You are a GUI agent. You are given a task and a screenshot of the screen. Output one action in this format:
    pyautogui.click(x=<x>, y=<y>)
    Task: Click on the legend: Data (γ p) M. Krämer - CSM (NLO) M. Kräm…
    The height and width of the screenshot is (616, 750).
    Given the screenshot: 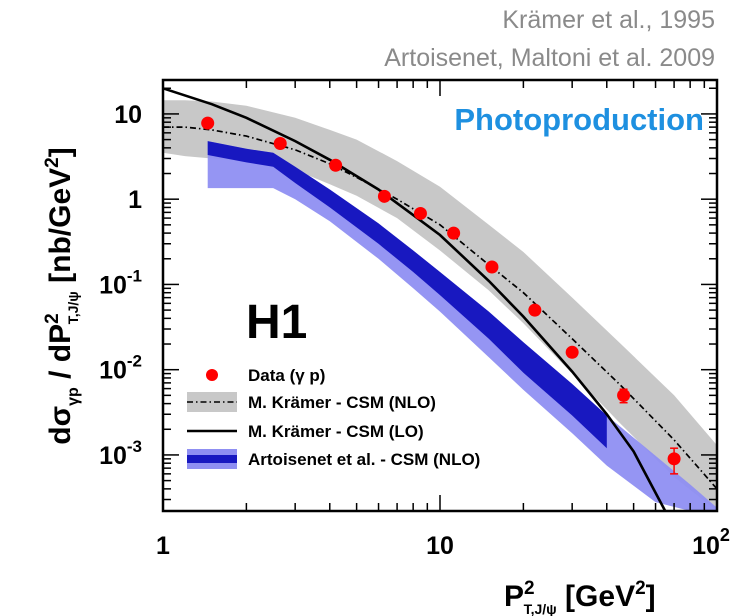 What is the action you would take?
    pyautogui.click(x=333, y=417)
    